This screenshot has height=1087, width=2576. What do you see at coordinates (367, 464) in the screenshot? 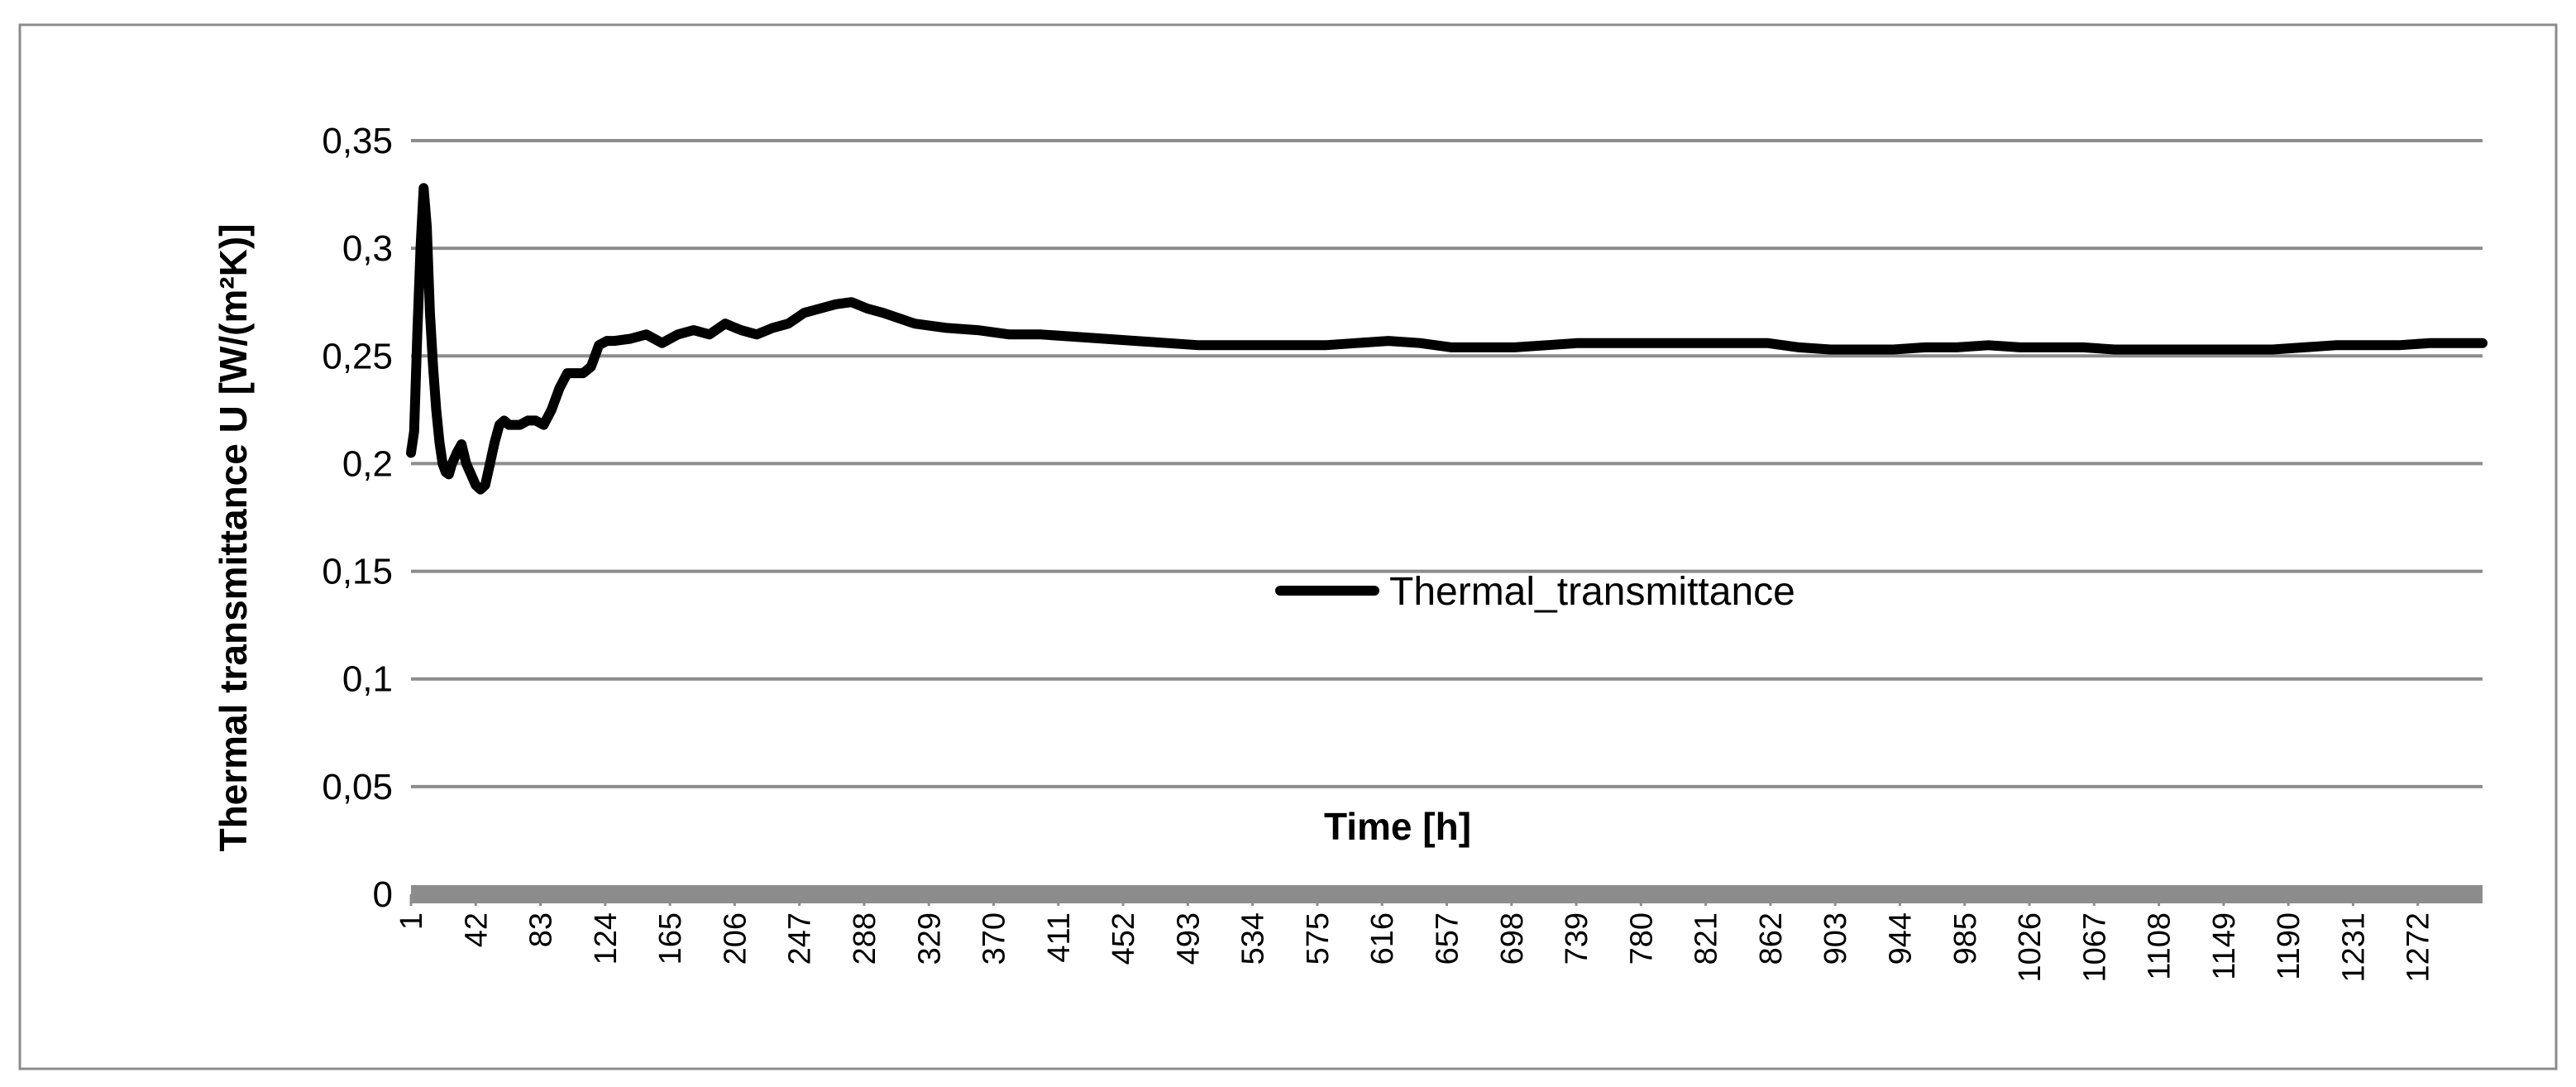
I see `y-tick-label: 0,2` at bounding box center [367, 464].